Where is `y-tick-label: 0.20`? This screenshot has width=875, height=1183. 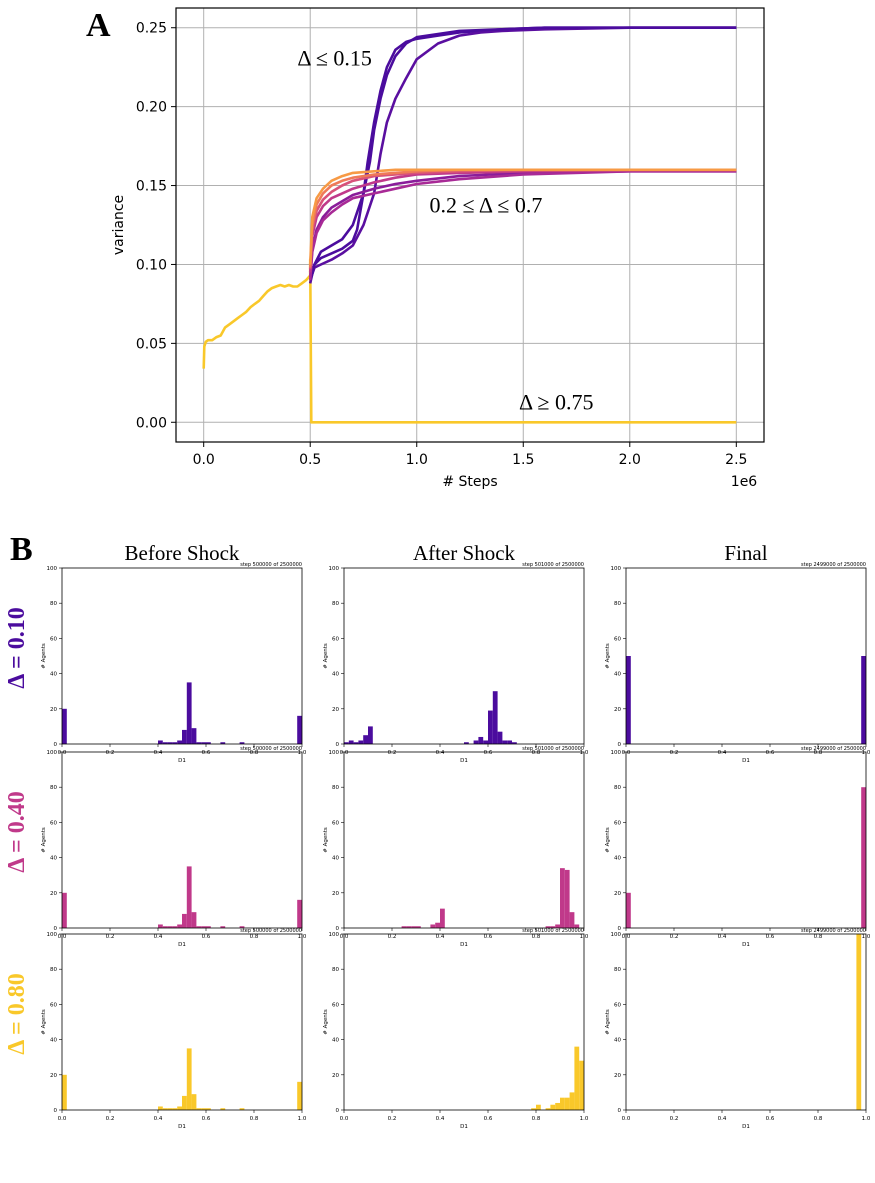
y-tick-label: 0.20 is located at coordinates (151, 108).